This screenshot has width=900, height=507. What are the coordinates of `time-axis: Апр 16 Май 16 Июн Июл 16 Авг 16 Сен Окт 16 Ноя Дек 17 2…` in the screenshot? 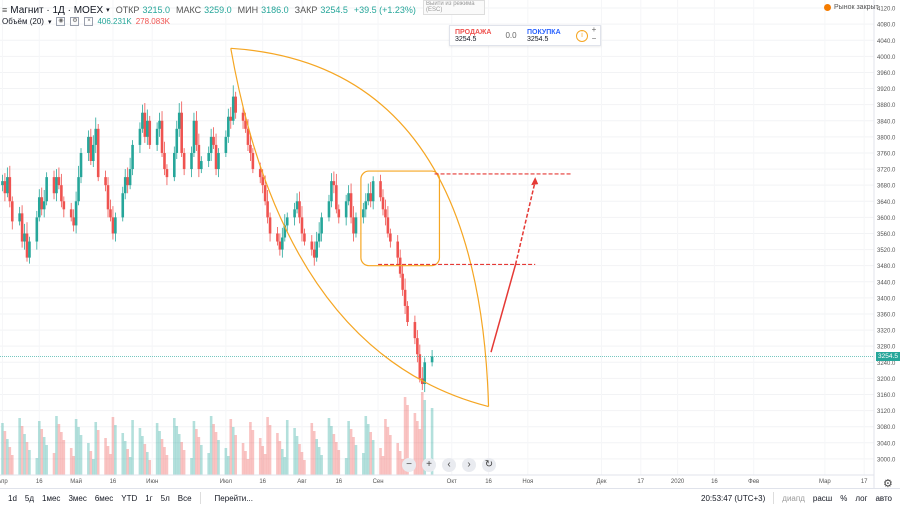 It's located at (437, 479).